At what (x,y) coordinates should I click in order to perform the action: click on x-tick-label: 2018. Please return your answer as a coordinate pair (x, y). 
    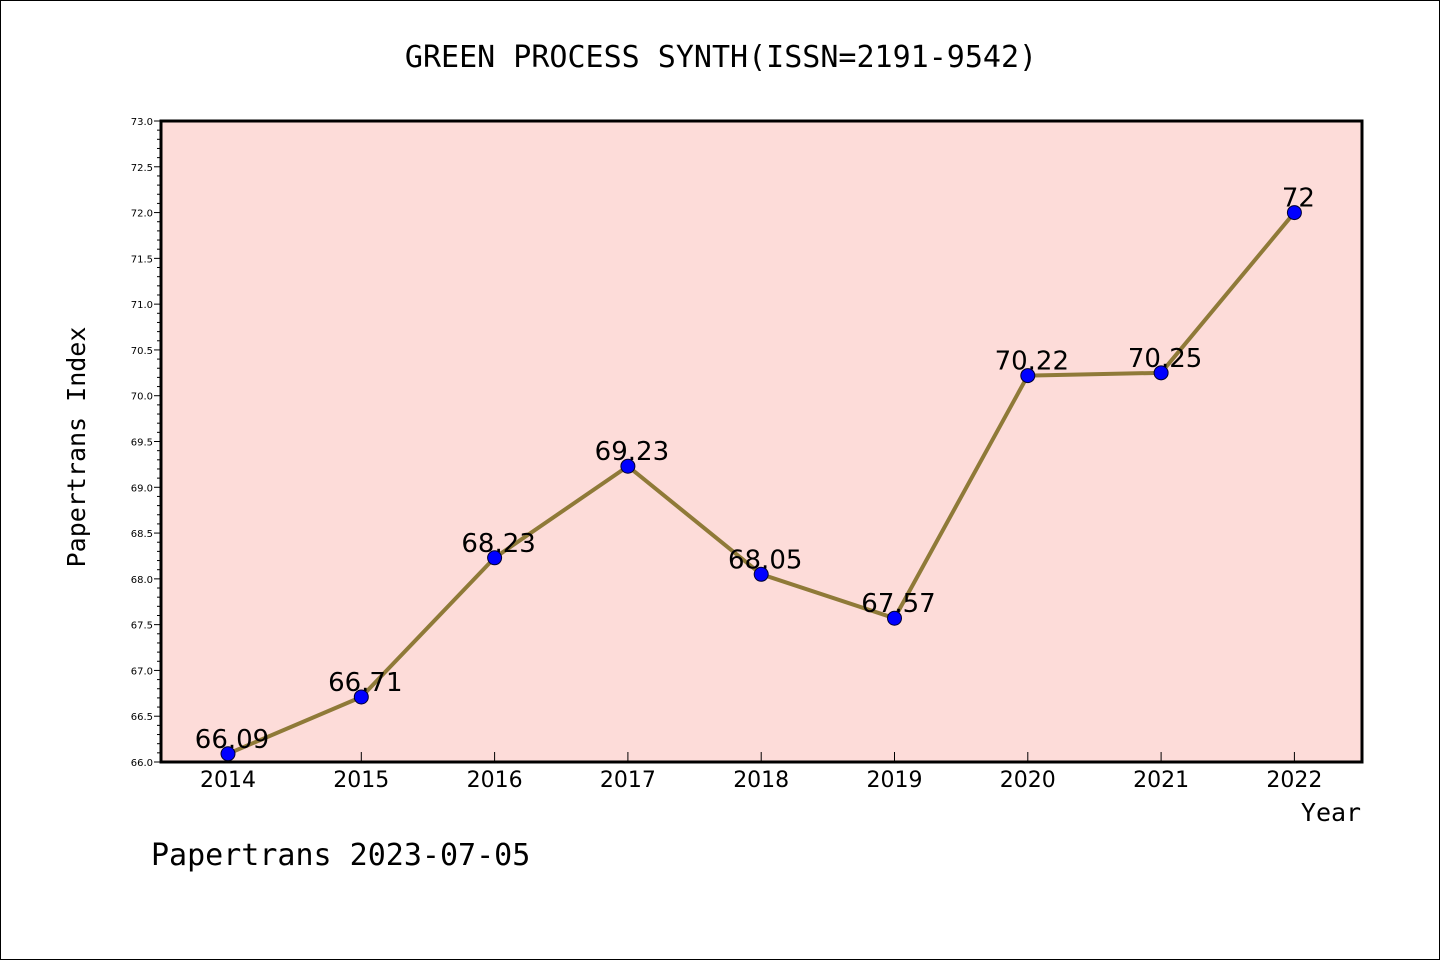
    Looking at the image, I should click on (761, 780).